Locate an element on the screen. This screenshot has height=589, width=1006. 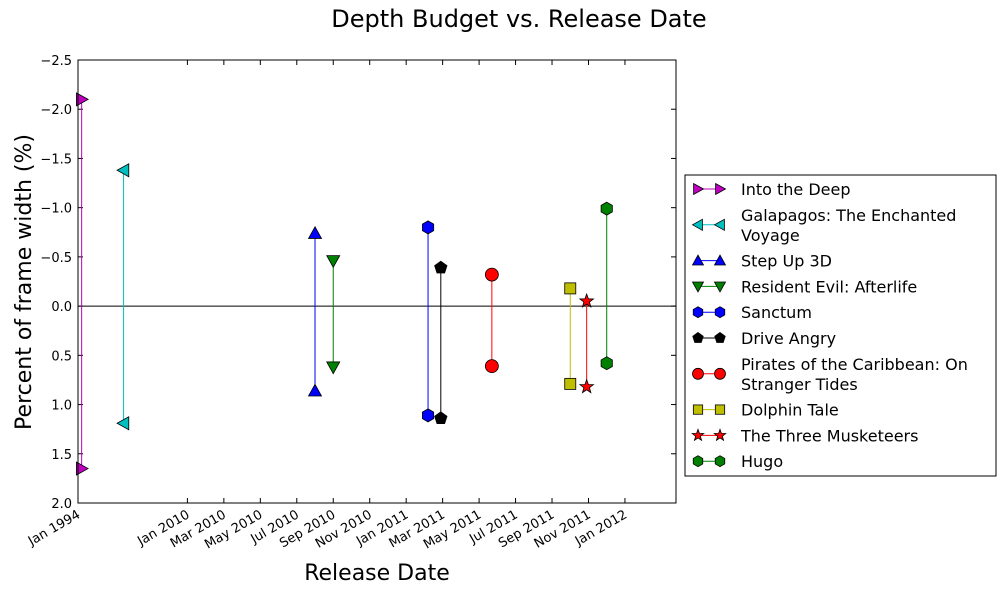
legend-label: Galapagos: The Enchanted is located at coordinates (848, 215).